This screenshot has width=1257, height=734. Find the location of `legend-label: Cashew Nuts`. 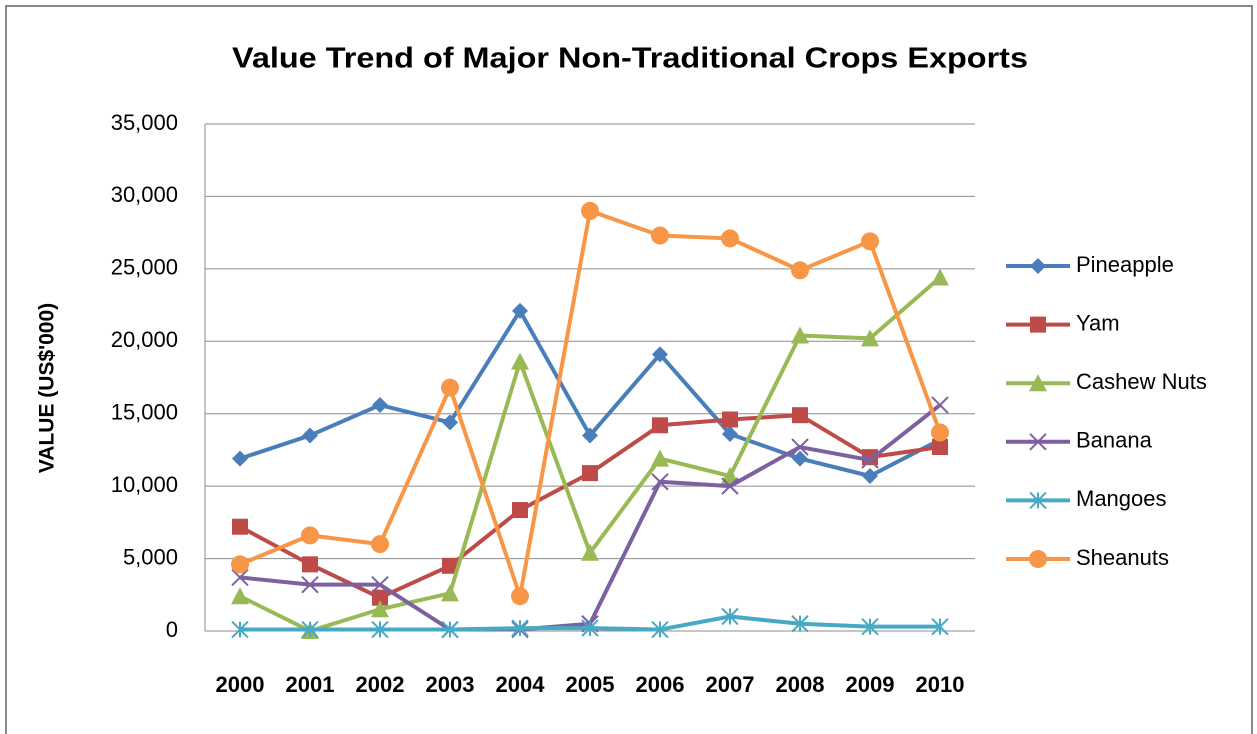

legend-label: Cashew Nuts is located at coordinates (1141, 381).